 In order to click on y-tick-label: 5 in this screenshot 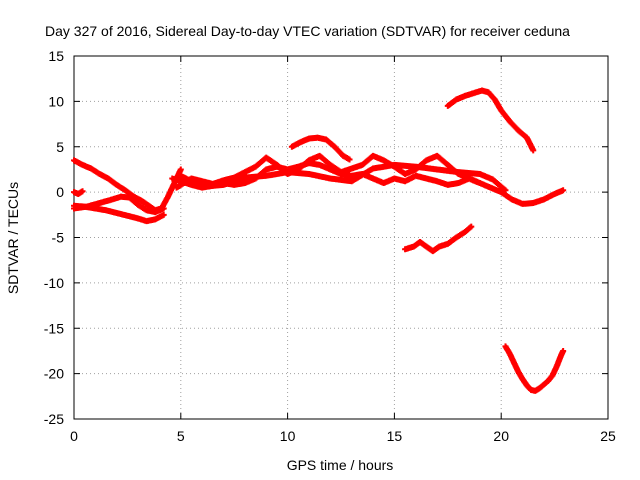, I will do `click(60, 147)`.